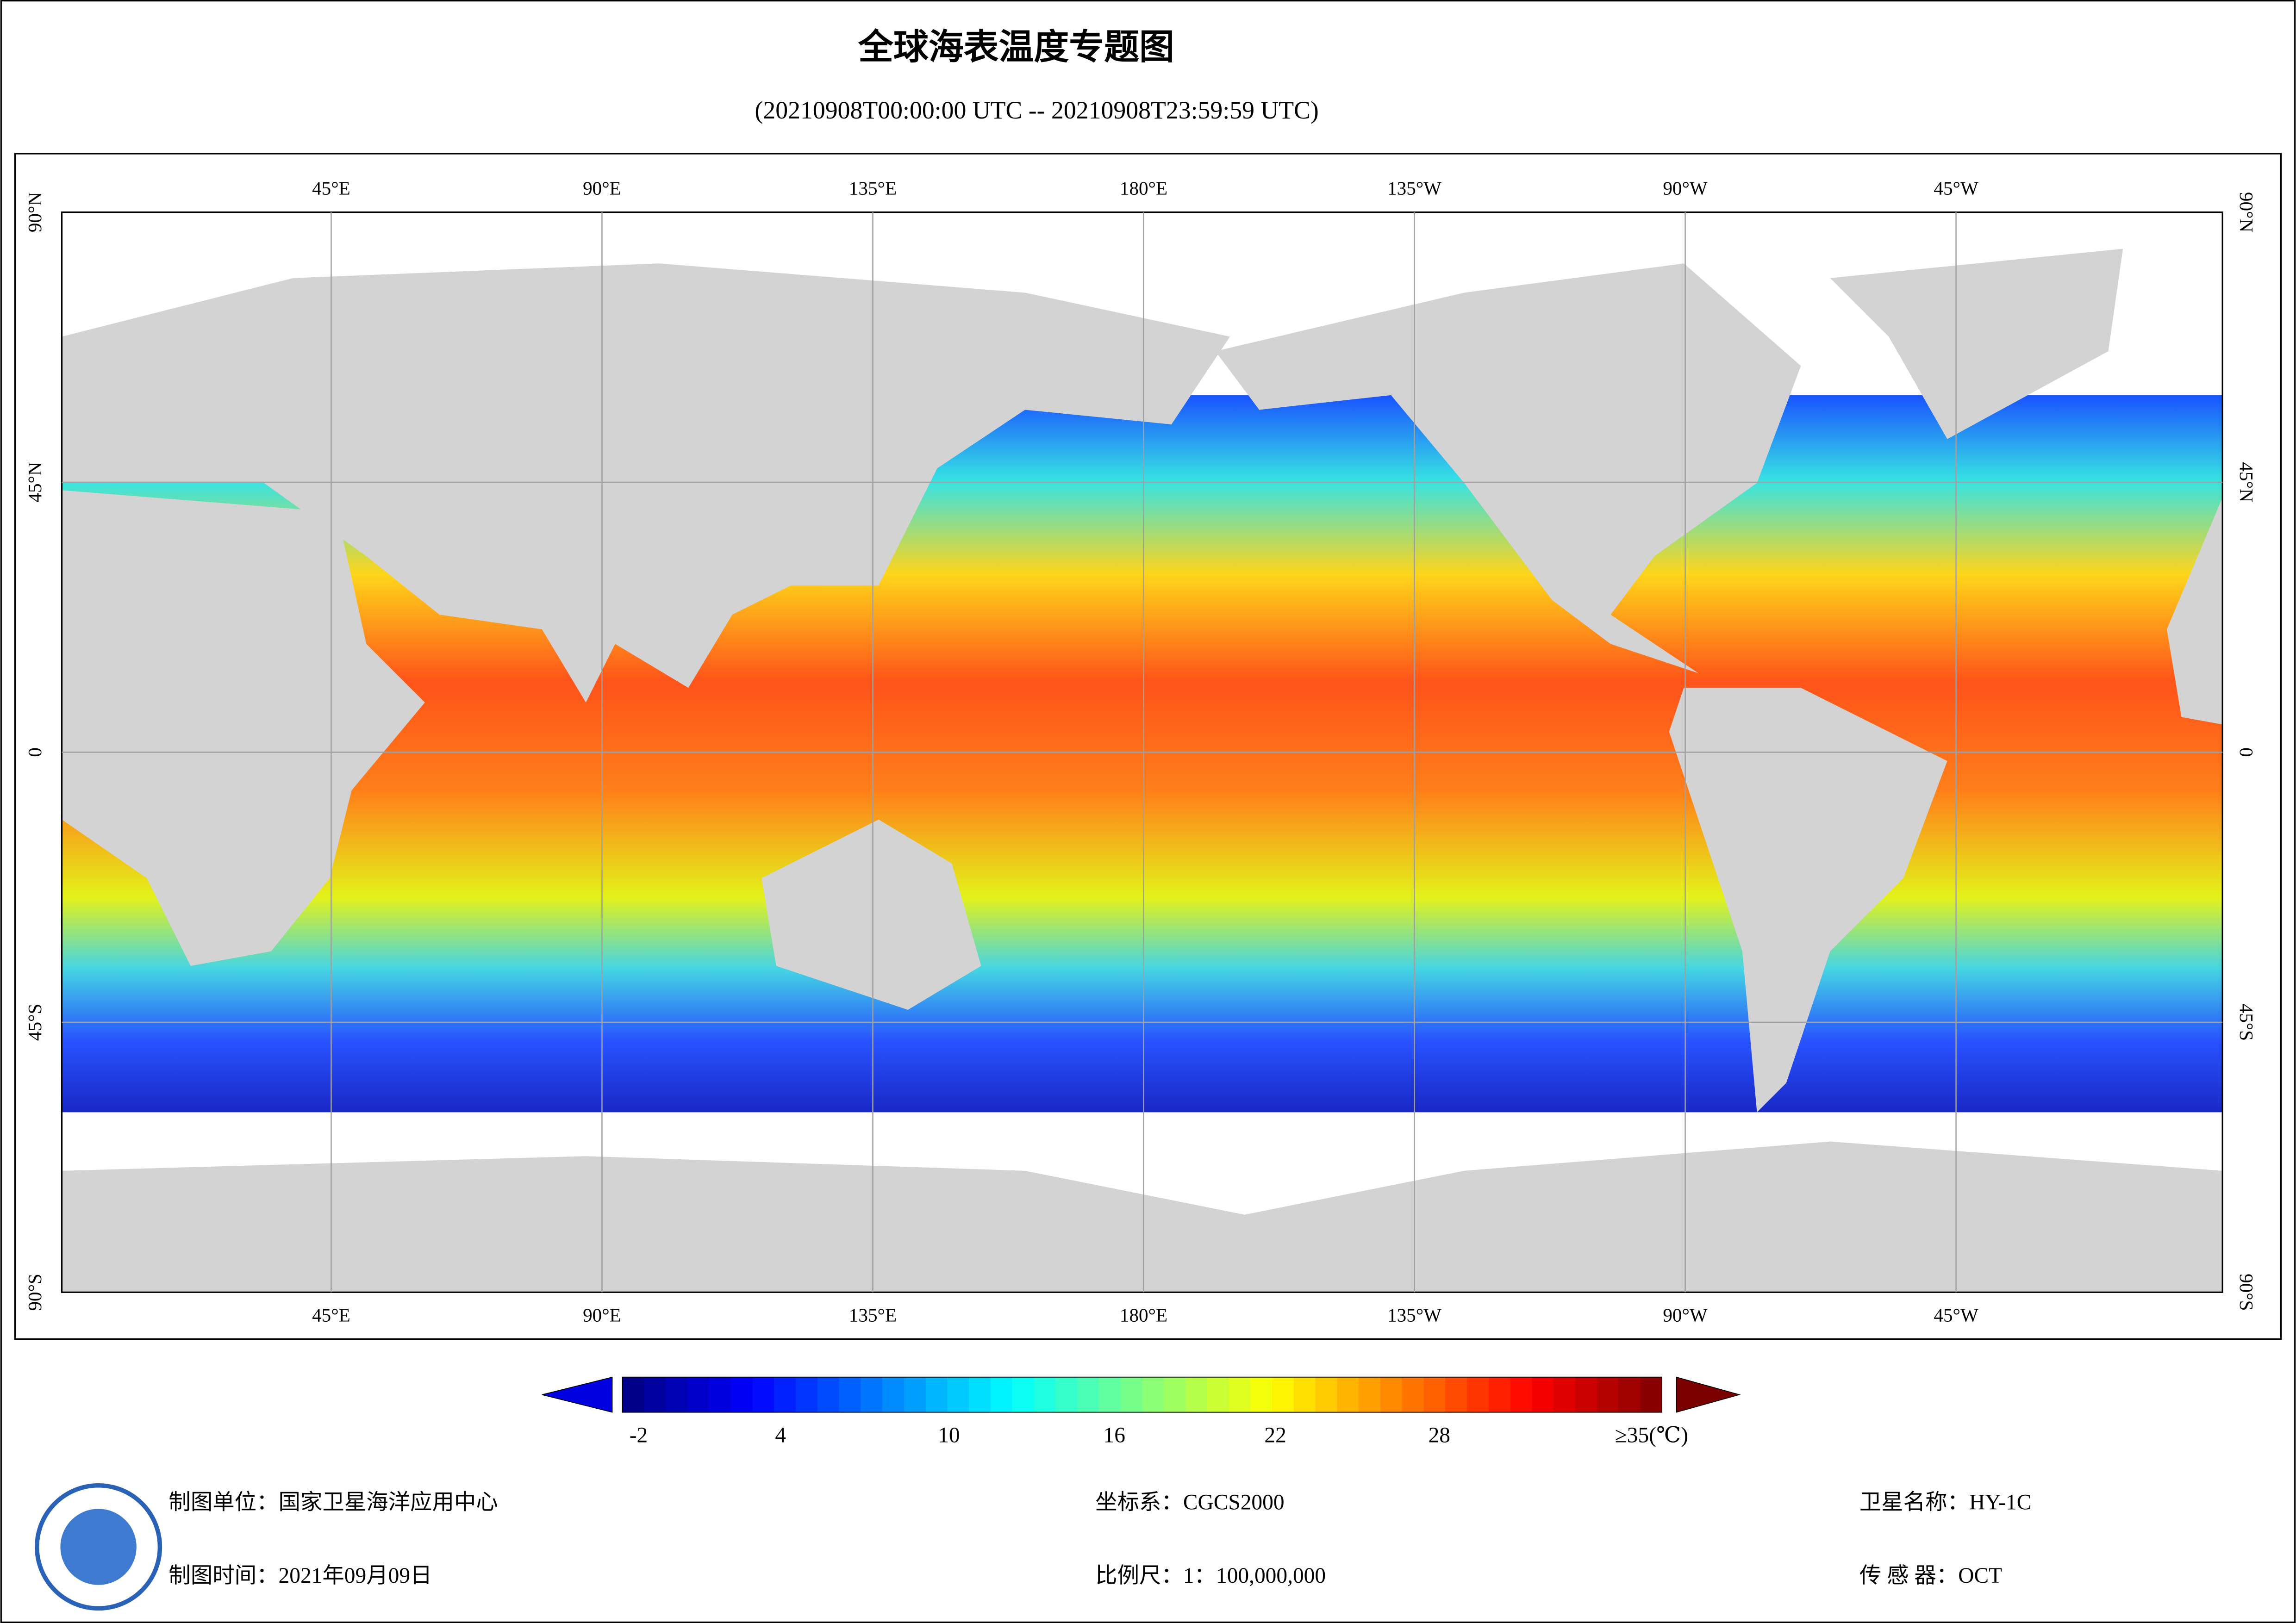  Describe the element at coordinates (333, 1503) in the screenshot. I see `mapping-unit: 制图单位：国家卫星海洋应用中心` at that location.